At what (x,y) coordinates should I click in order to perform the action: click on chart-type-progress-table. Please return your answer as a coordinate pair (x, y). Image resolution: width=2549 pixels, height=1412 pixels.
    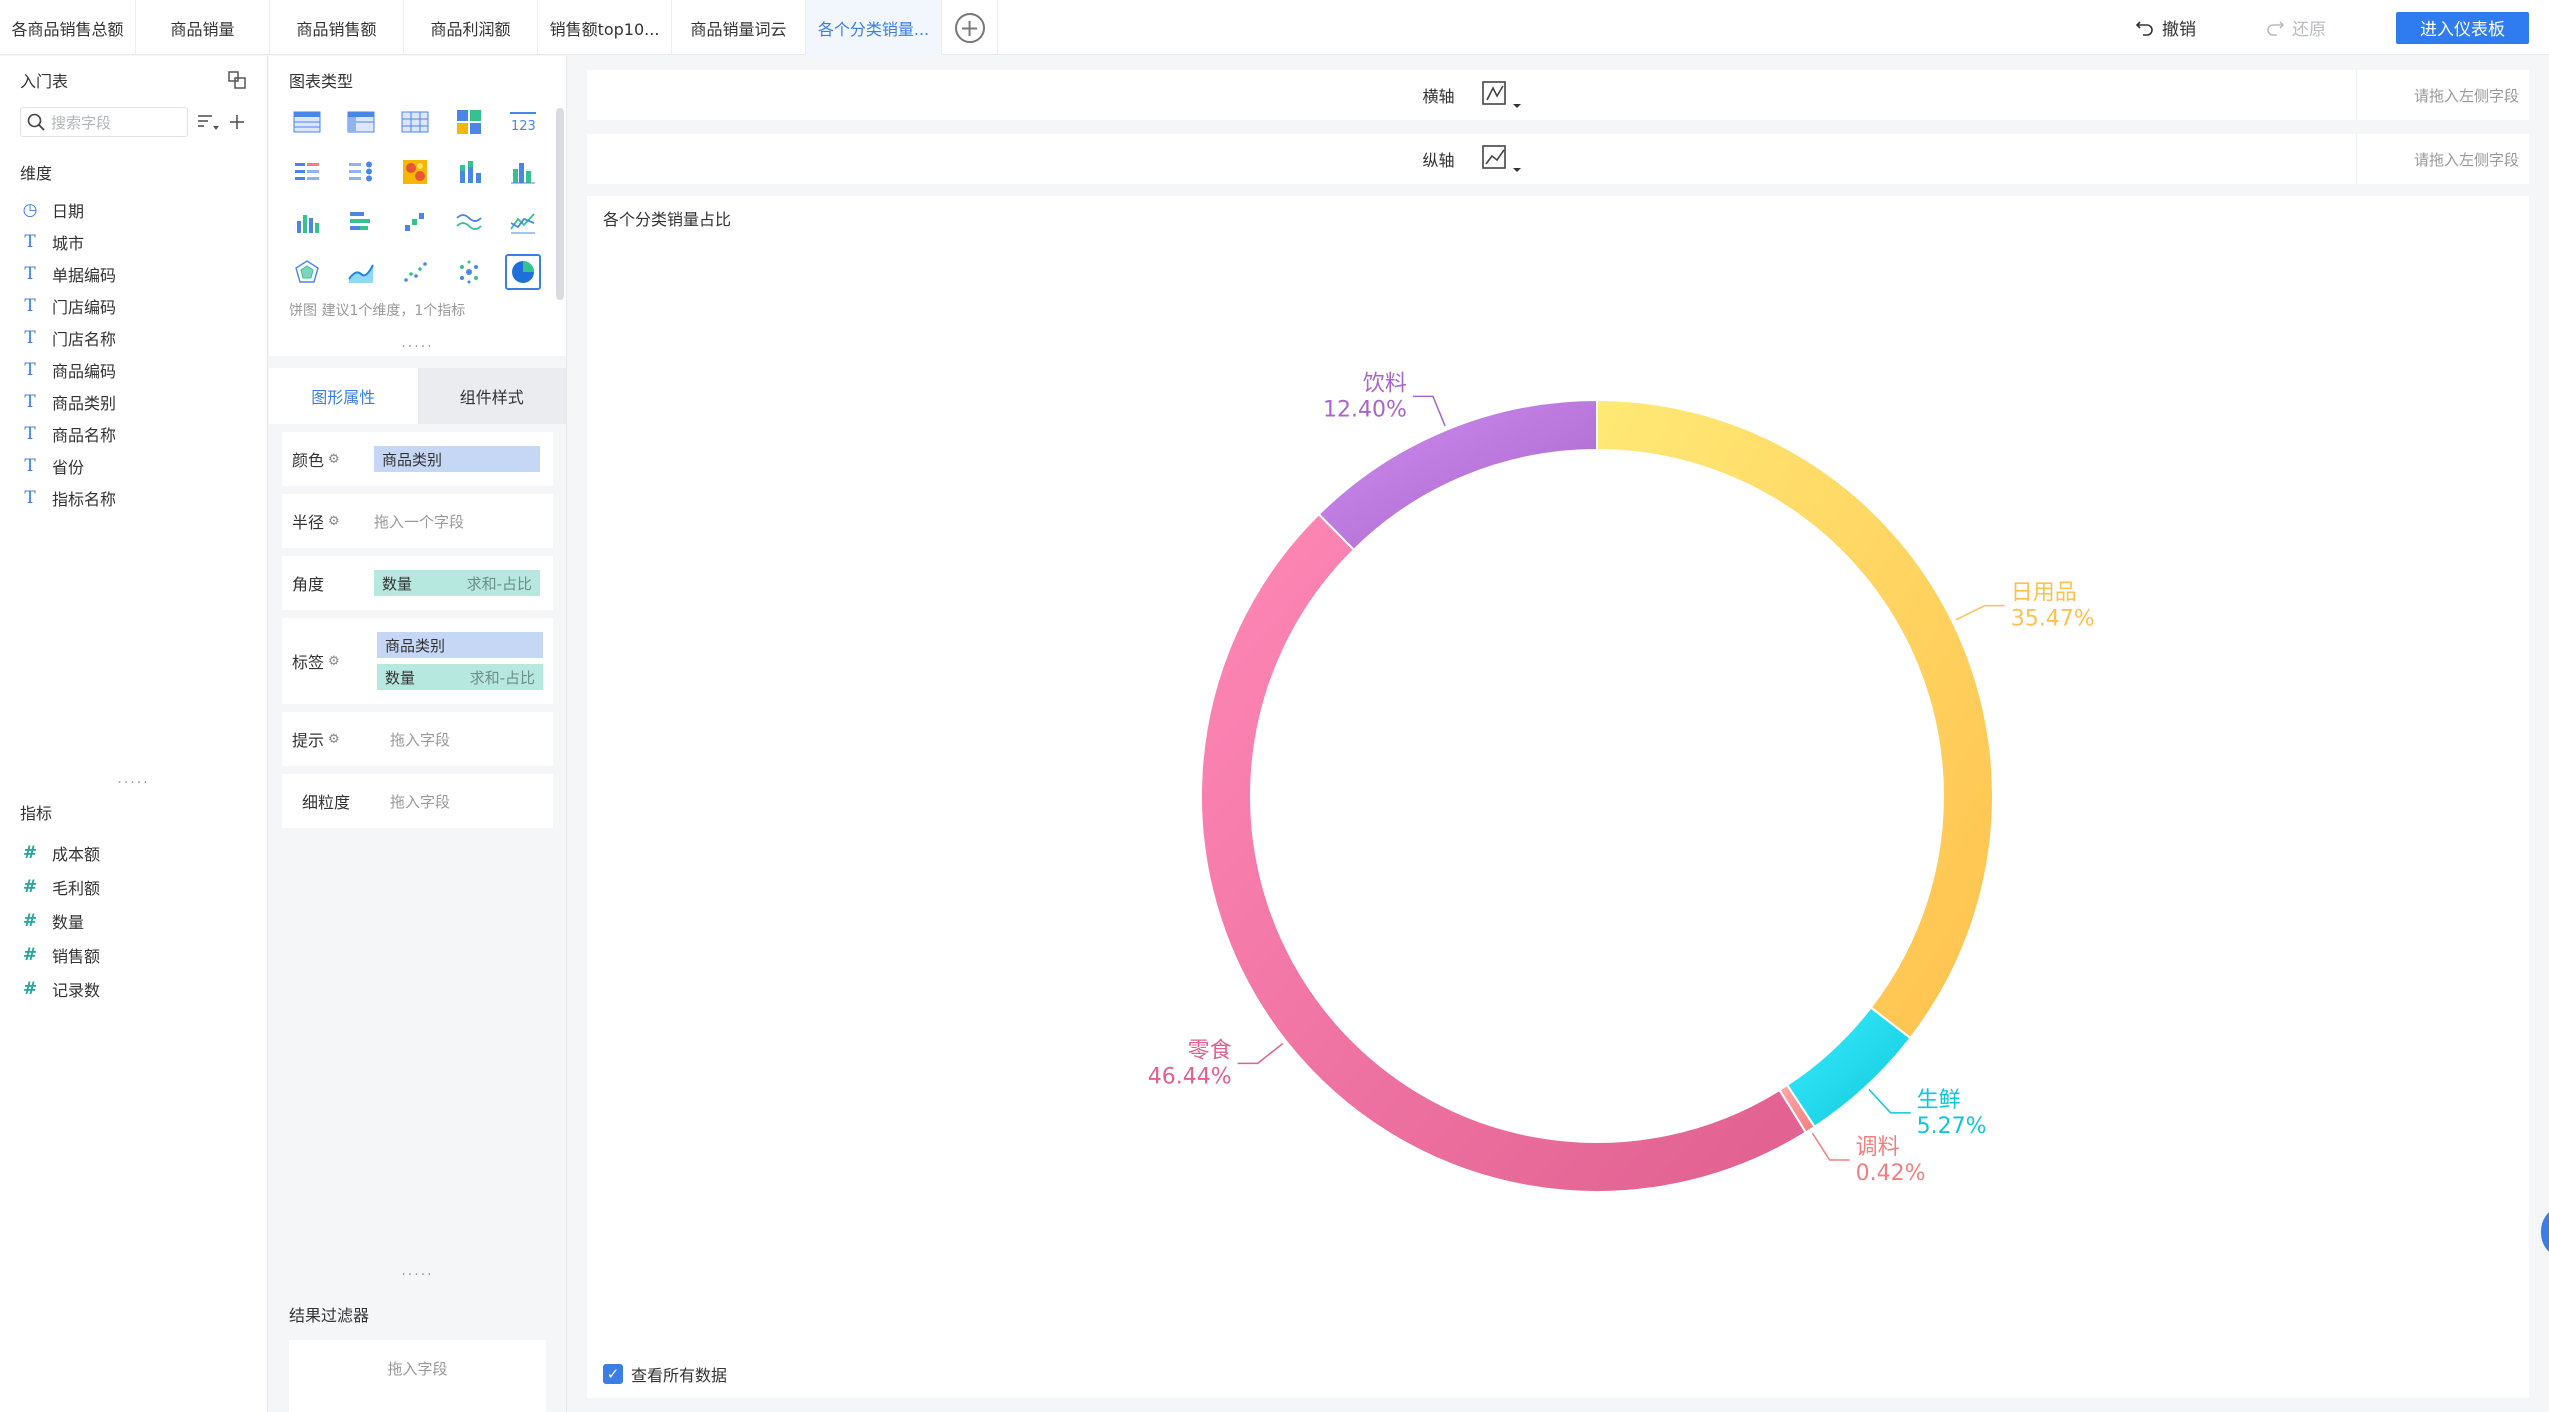
    Looking at the image, I should click on (361, 172).